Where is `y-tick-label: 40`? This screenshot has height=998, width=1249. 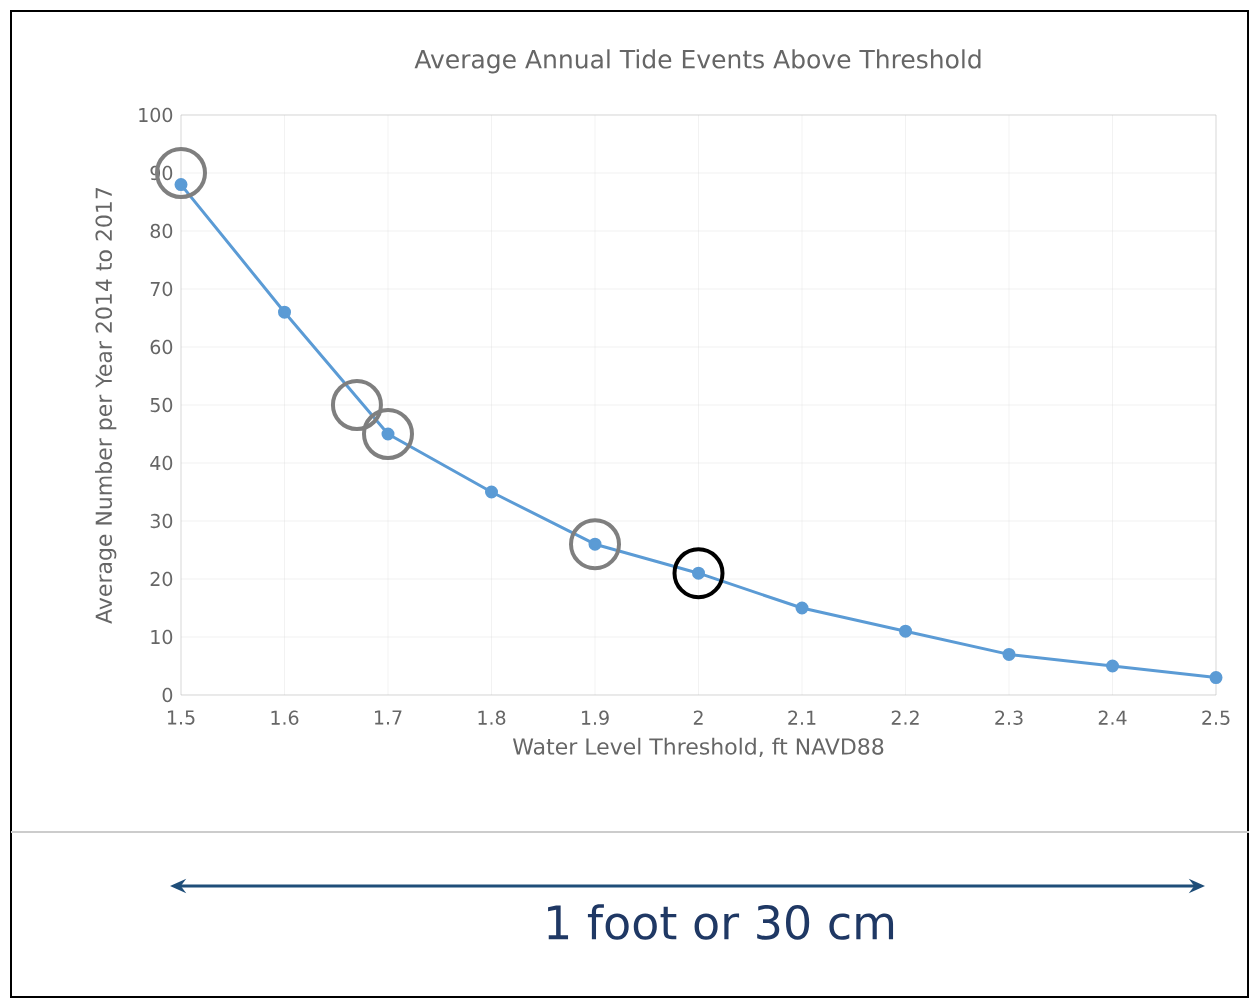 y-tick-label: 40 is located at coordinates (161, 463).